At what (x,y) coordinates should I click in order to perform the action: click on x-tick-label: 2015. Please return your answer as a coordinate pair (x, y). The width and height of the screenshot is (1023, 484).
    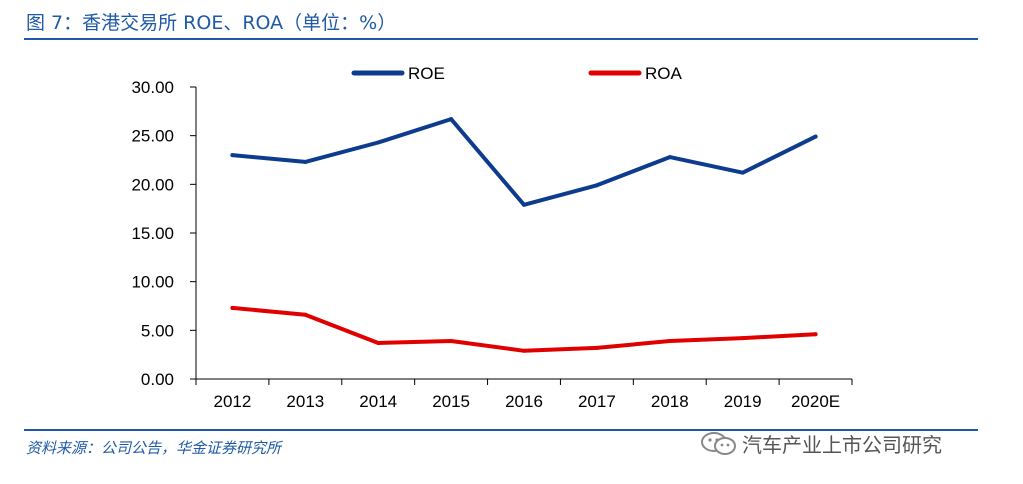
    Looking at the image, I should click on (451, 401).